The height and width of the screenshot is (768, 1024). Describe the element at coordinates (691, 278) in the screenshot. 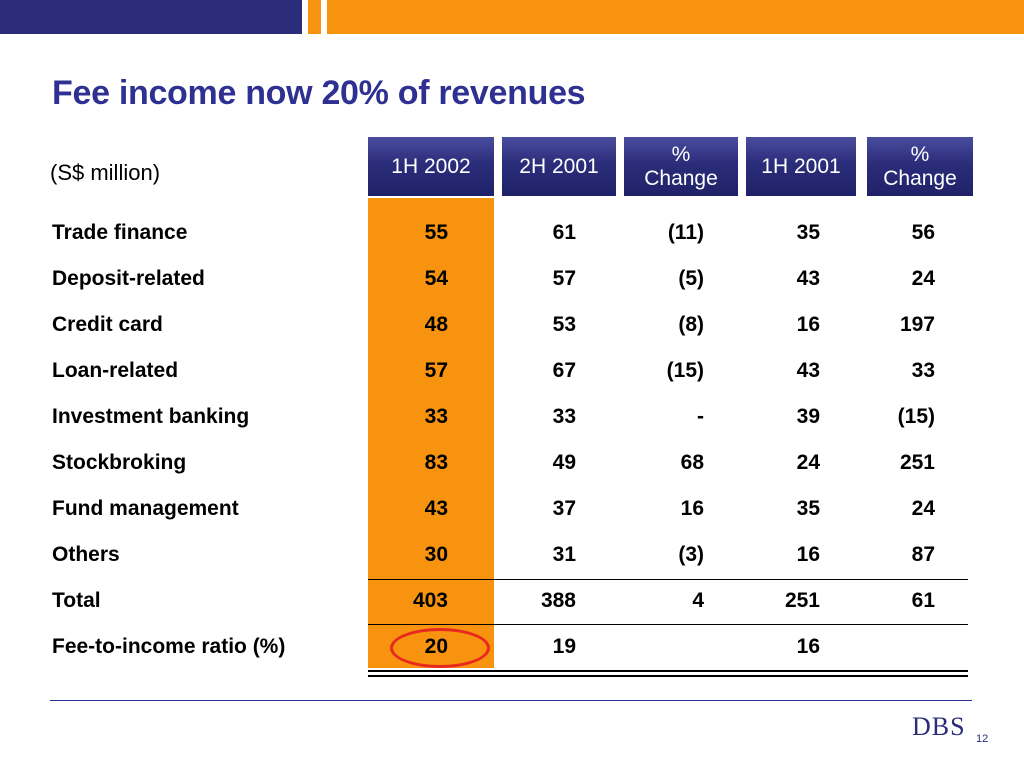

I see `table-cell: (5)` at that location.